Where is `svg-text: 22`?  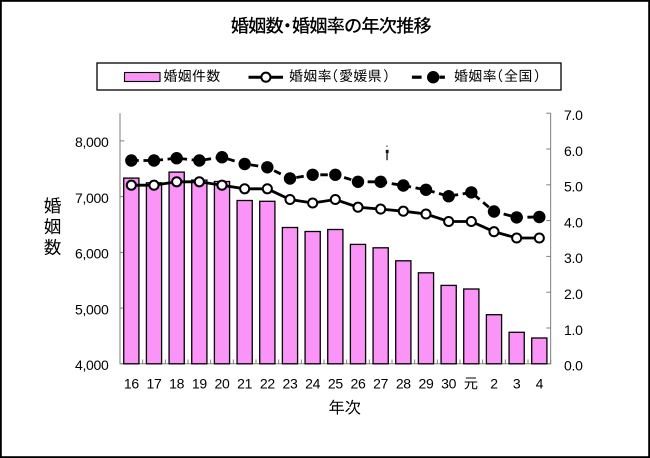
svg-text: 22 is located at coordinates (267, 384).